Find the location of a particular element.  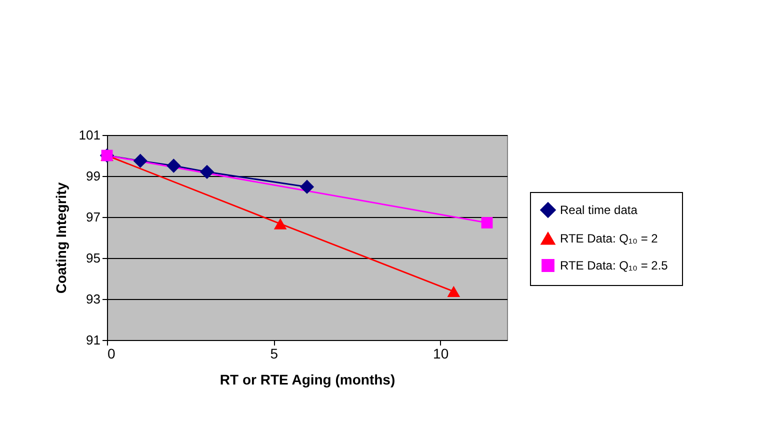

legend-label: RTE Data: Q₁₀ = 2 is located at coordinates (609, 239).